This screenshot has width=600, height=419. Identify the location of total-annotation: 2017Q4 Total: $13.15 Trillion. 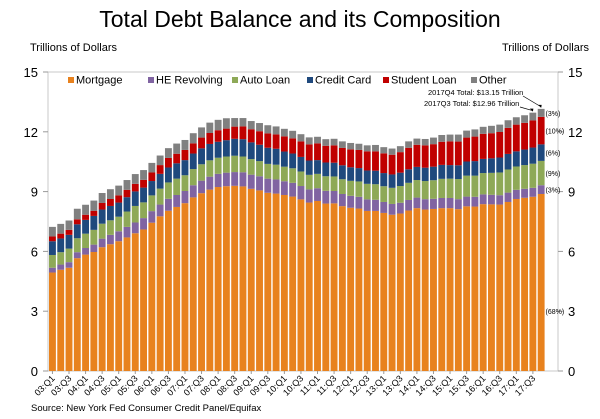
(475, 92).